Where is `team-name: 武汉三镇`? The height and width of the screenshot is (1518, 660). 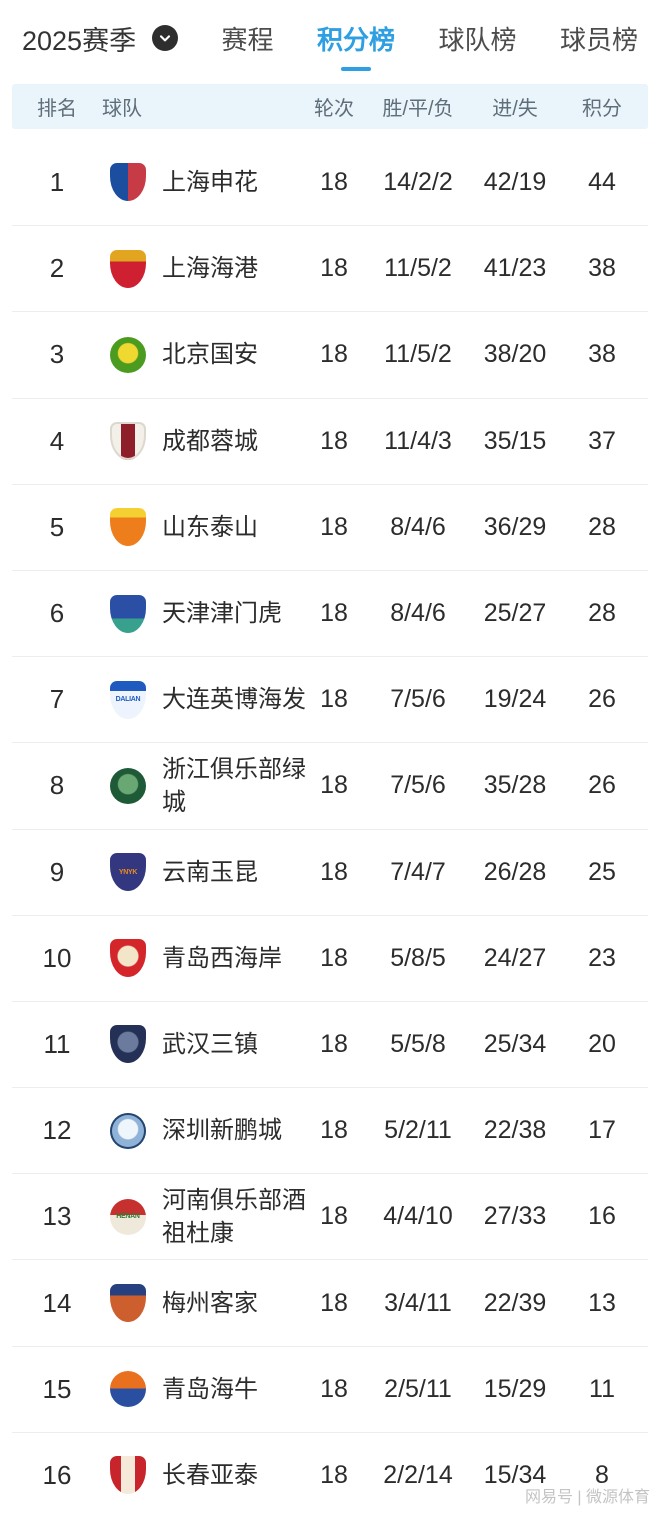 team-name: 武汉三镇 is located at coordinates (210, 1044).